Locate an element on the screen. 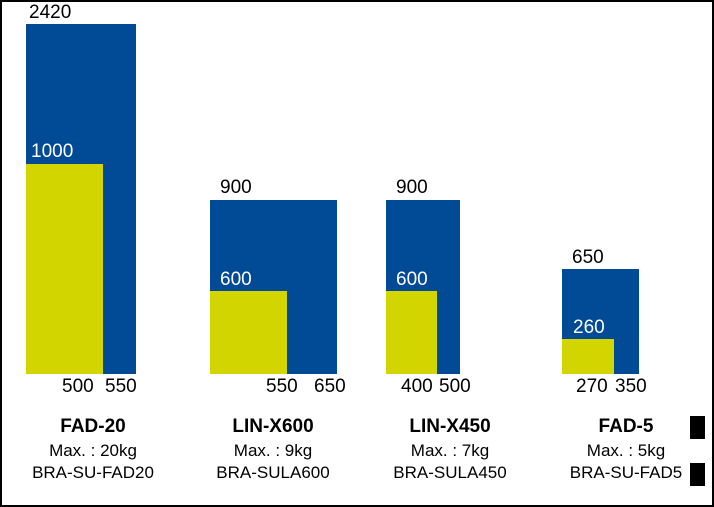  product-max-load: Max. : 7kg is located at coordinates (450, 450).